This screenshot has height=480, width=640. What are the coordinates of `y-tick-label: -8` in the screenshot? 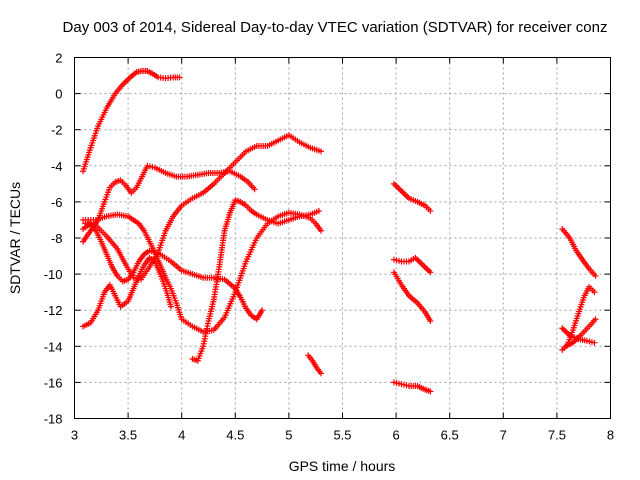 It's located at (57, 238).